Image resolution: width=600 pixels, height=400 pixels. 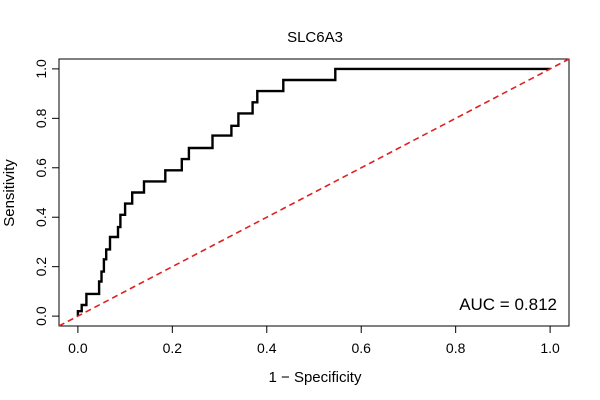 I want to click on y-tick-label: 1.0, so click(x=41, y=69).